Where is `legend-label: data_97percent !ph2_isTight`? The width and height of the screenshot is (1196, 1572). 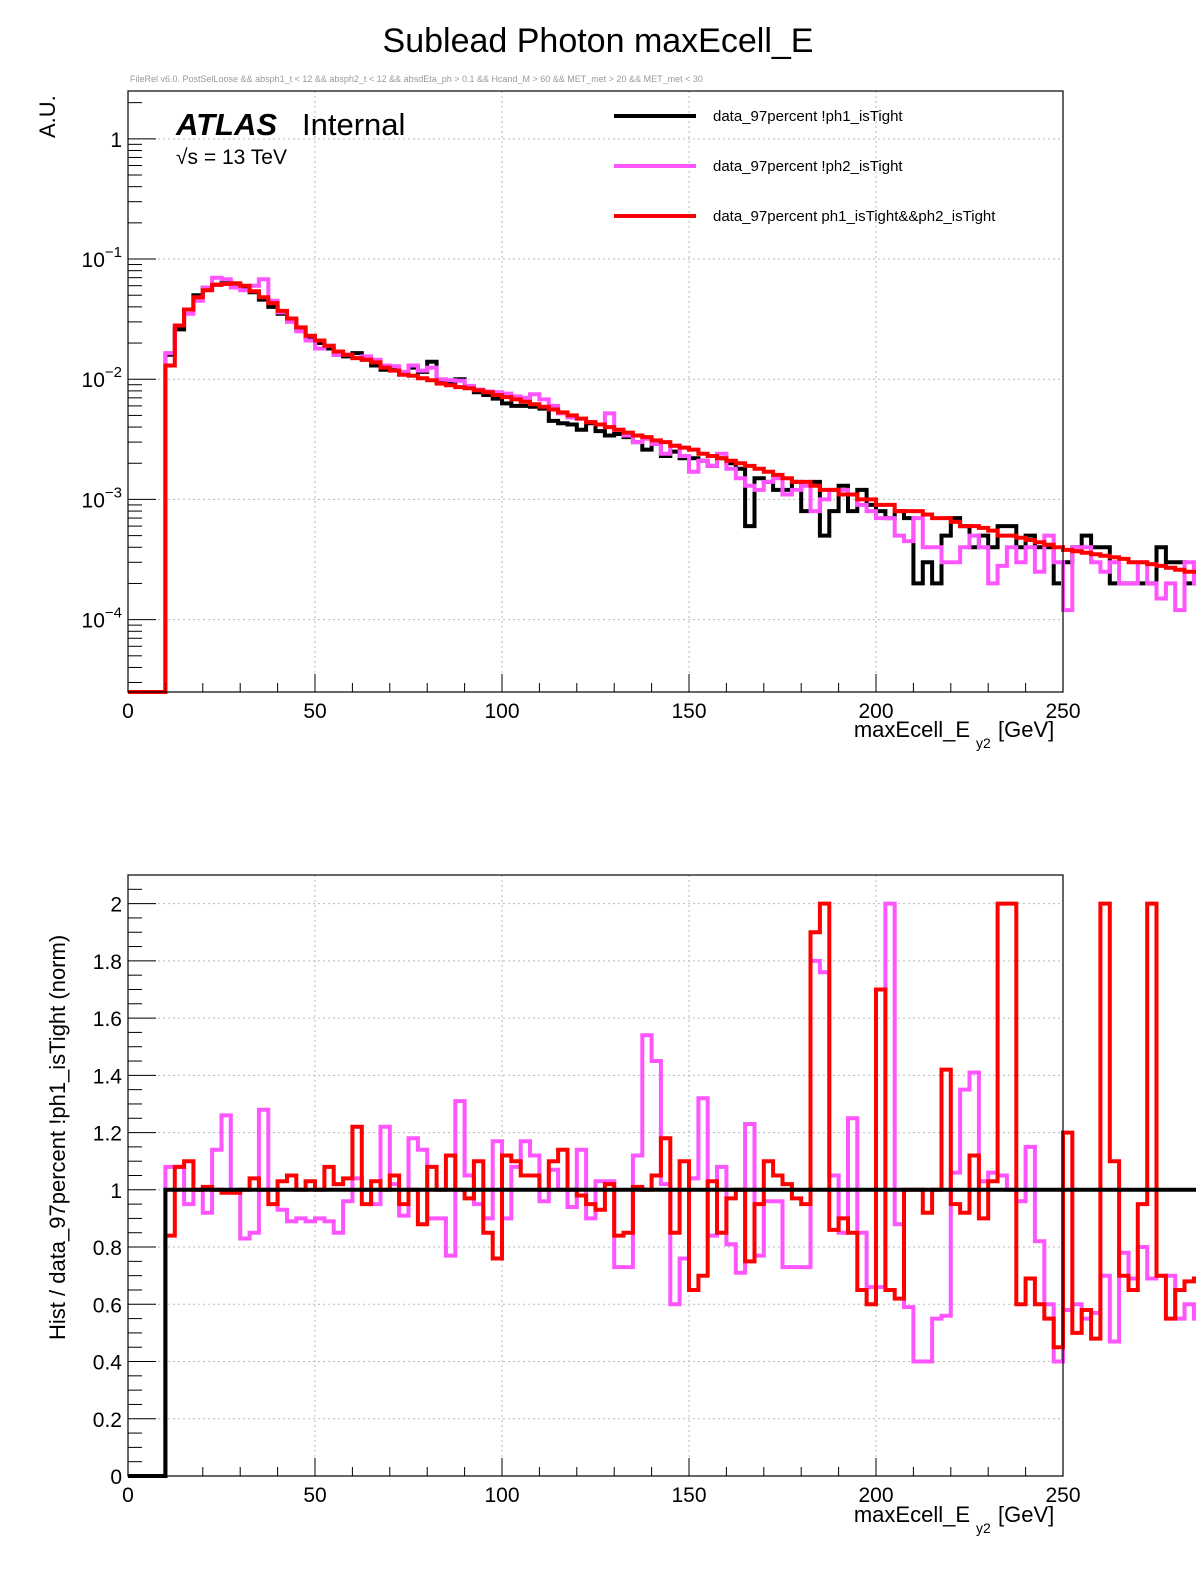
legend-label: data_97percent !ph2_isTight is located at coordinates (808, 166).